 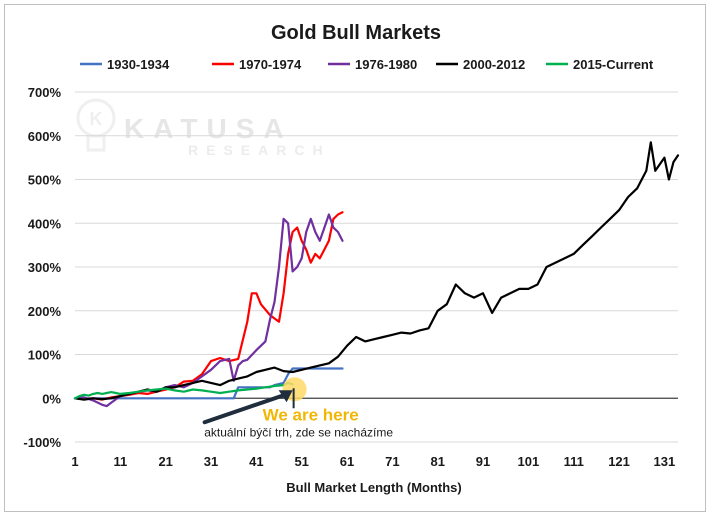 What do you see at coordinates (256, 461) in the screenshot?
I see `x-tick-label: 41` at bounding box center [256, 461].